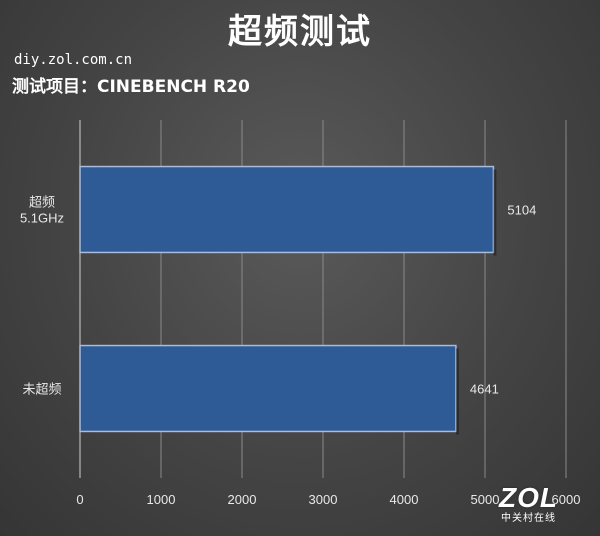 The width and height of the screenshot is (600, 536). I want to click on data-label-1: 4641, so click(484, 389).